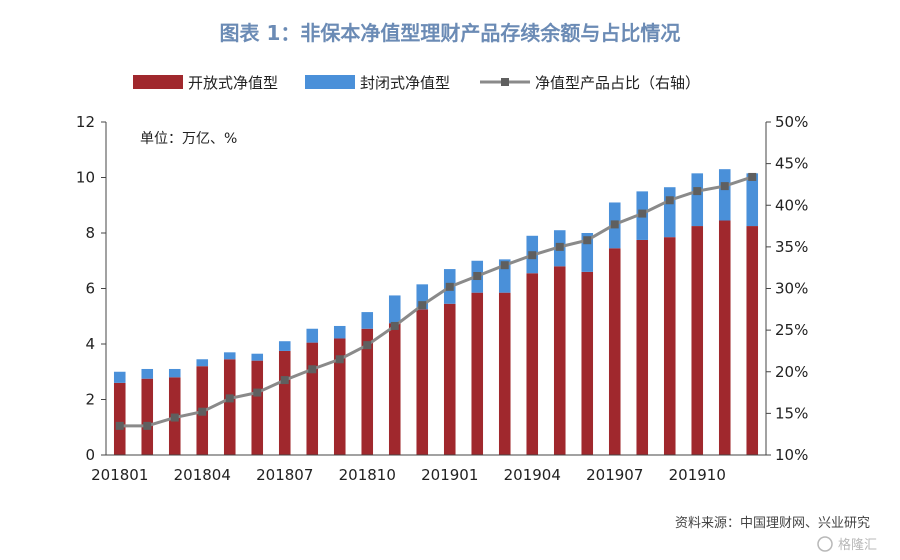  What do you see at coordinates (449, 475) in the screenshot?
I see `x-tick-label: 201901` at bounding box center [449, 475].